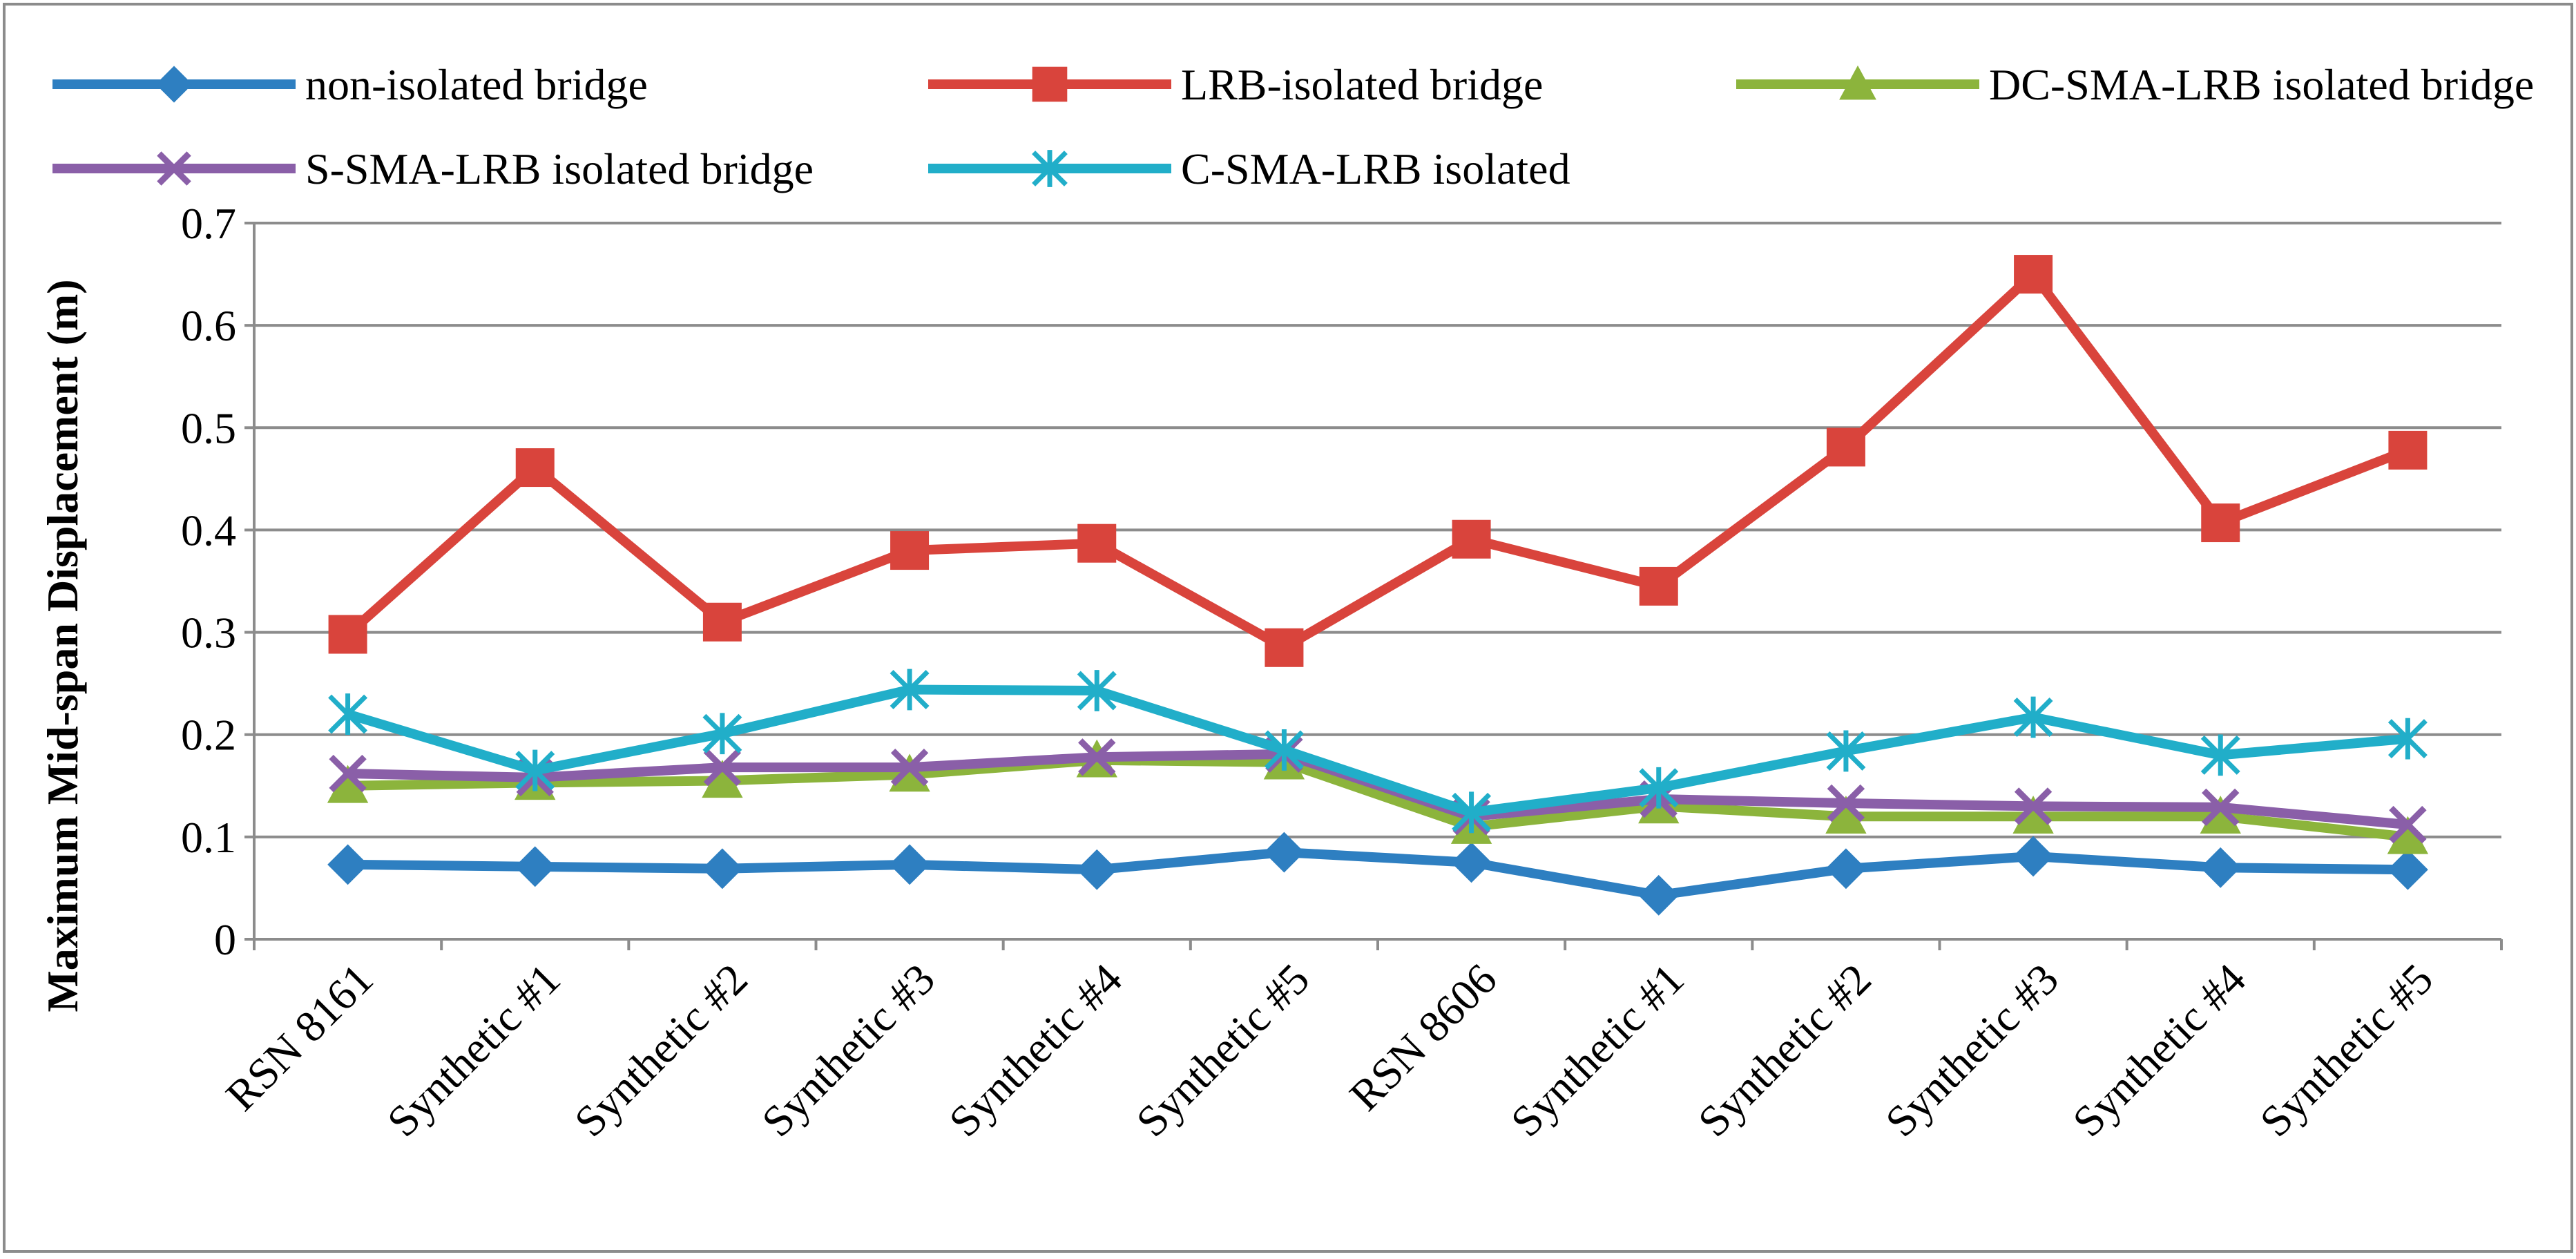 The image size is (2576, 1259). What do you see at coordinates (225, 939) in the screenshot?
I see `y-tick-label: 0` at bounding box center [225, 939].